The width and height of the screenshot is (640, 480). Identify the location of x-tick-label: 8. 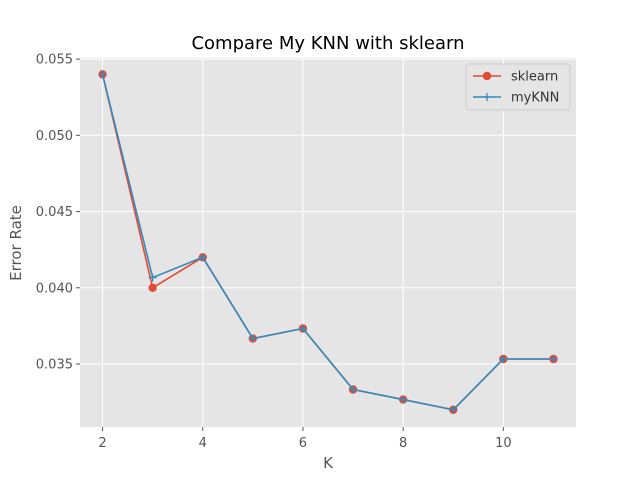
(403, 443).